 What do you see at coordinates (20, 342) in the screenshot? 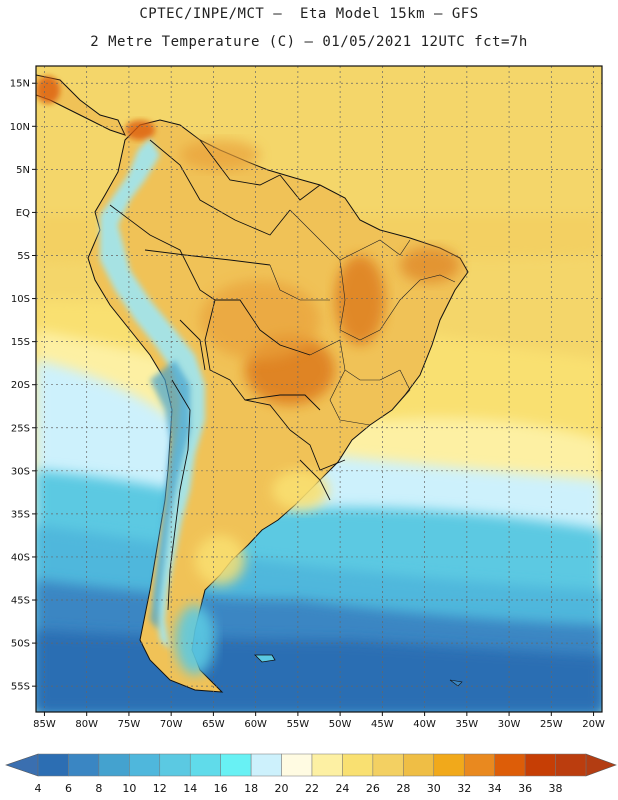
I see `lat-tick-label: 15S` at bounding box center [20, 342].